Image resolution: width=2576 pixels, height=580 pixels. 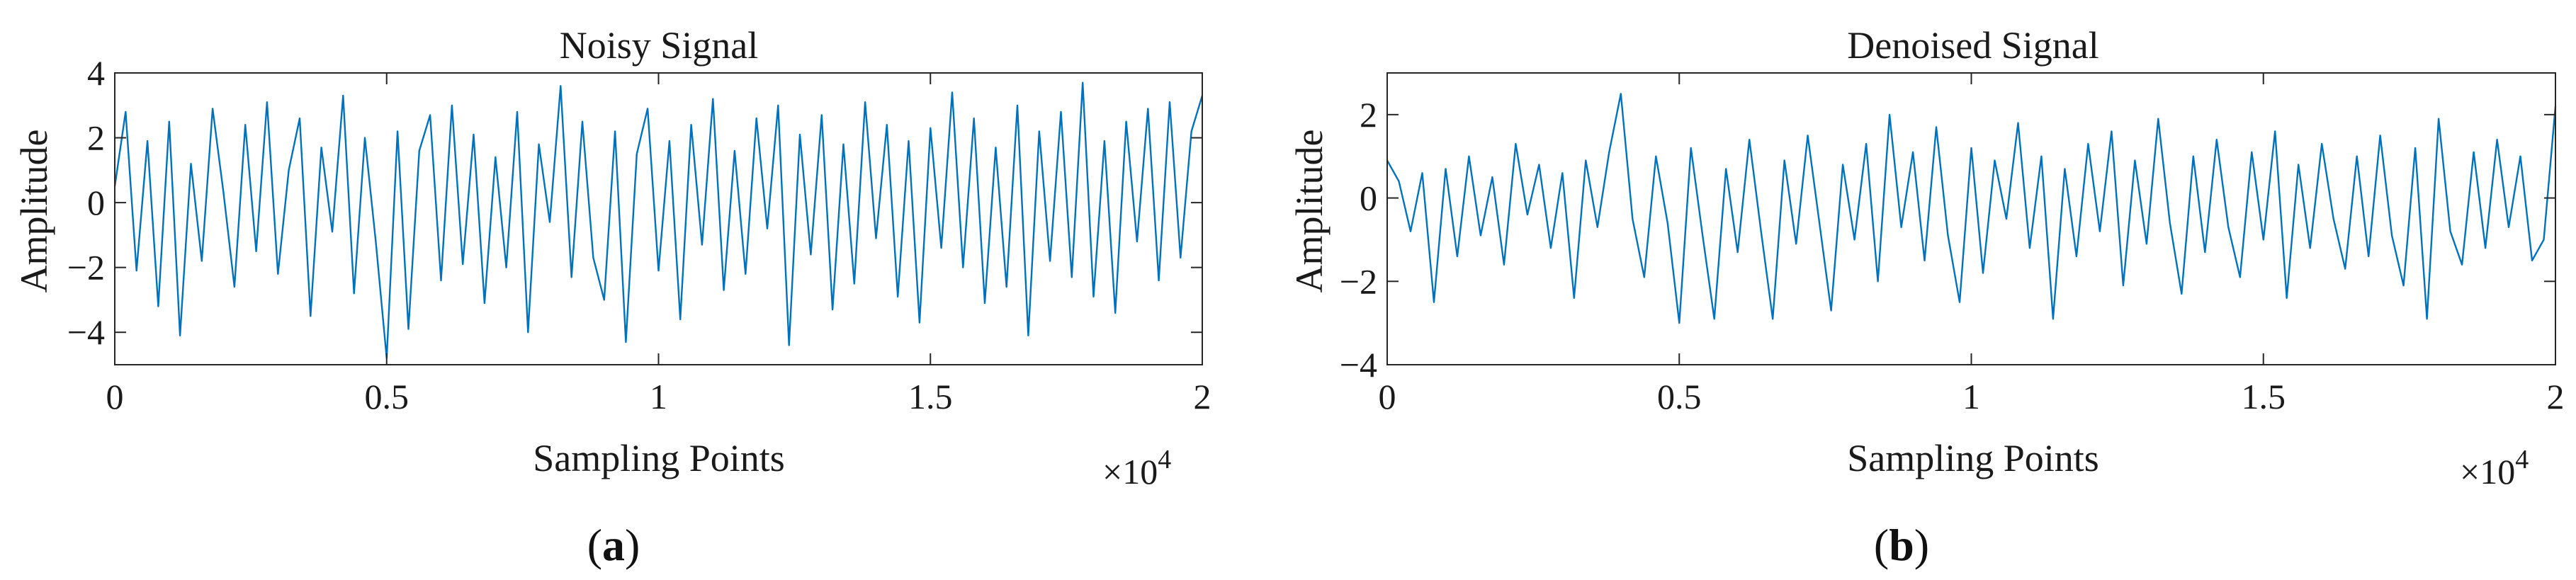 I want to click on panel-label-a: (a), so click(x=613, y=545).